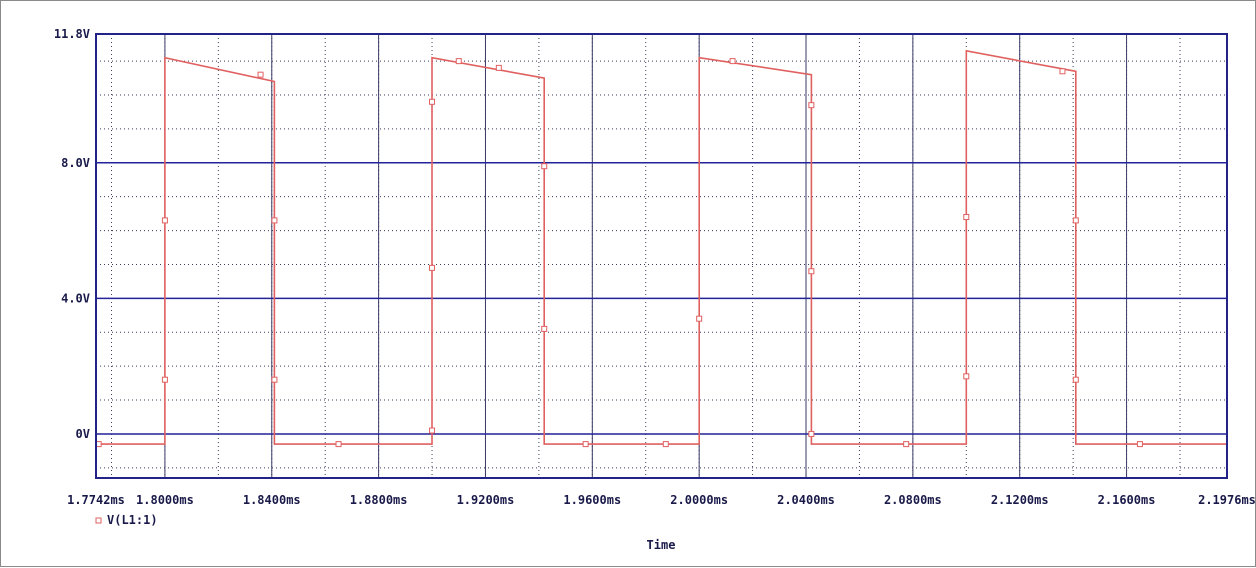 This screenshot has height=568, width=1256. I want to click on x-tick-label: 2.1976ms, so click(1227, 500).